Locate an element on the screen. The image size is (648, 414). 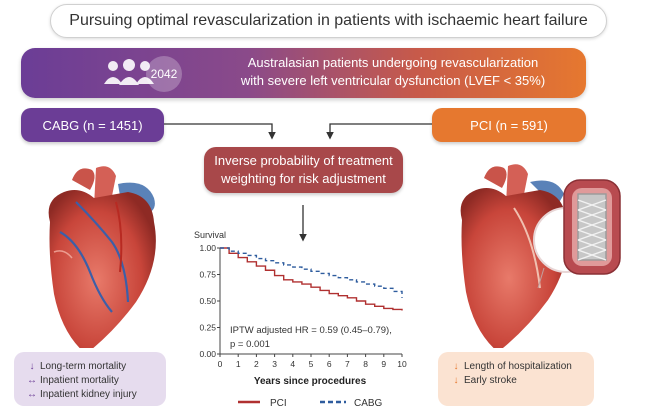
pci-outcome-item: ↓ Length of hospitalization is located at coordinates (516, 367).